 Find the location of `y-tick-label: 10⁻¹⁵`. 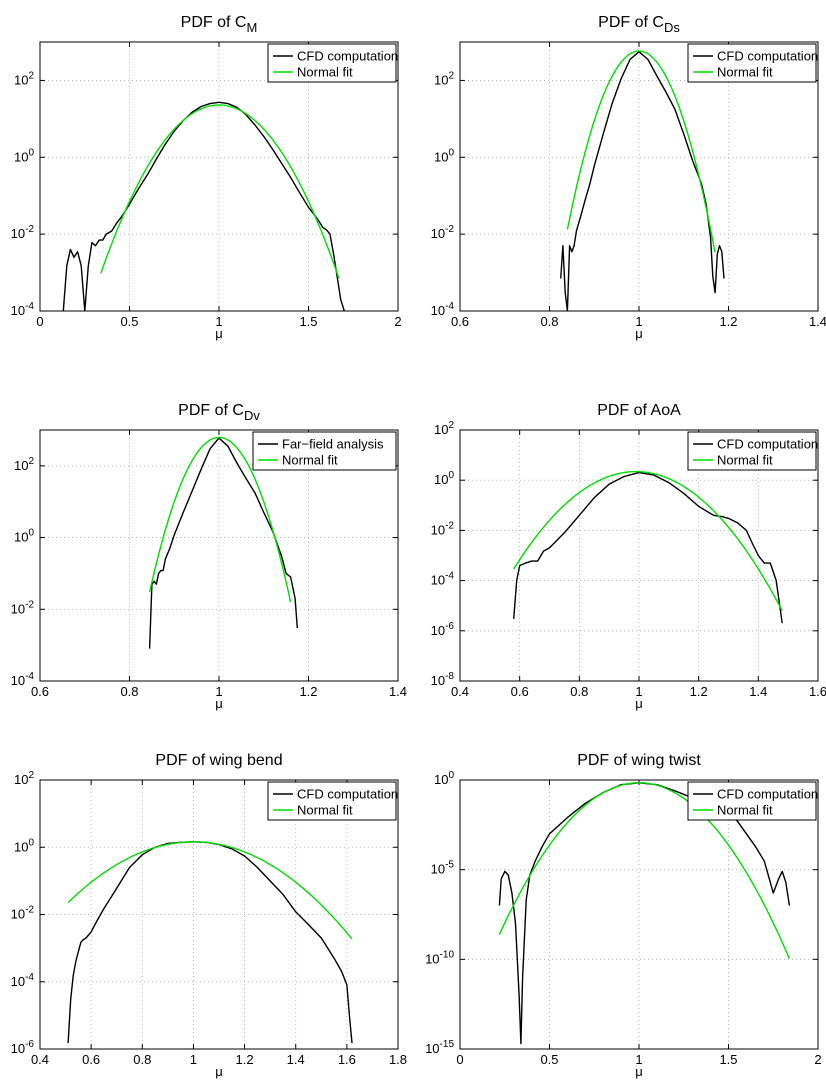

y-tick-label: 10⁻¹⁵ is located at coordinates (439, 1047).